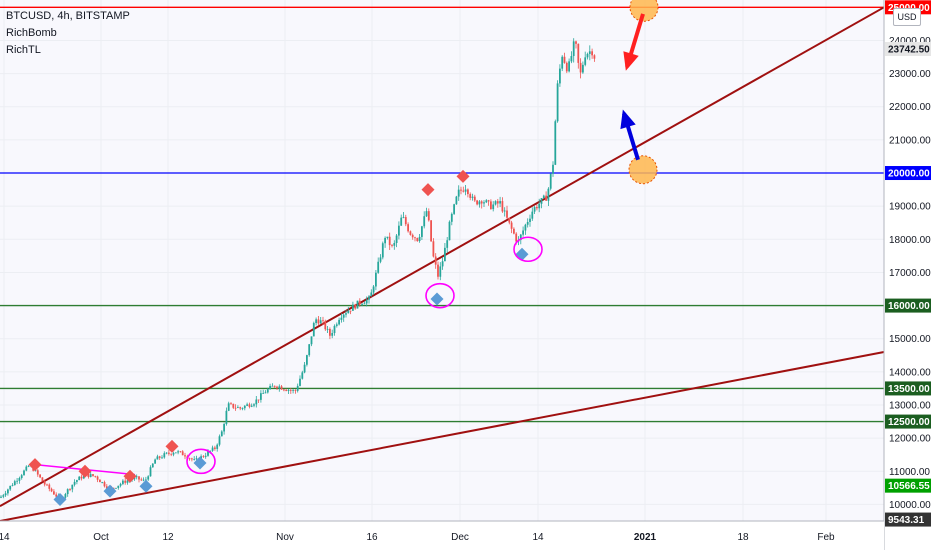  What do you see at coordinates (23, 50) in the screenshot?
I see `indicator-richtl: RichTL` at bounding box center [23, 50].